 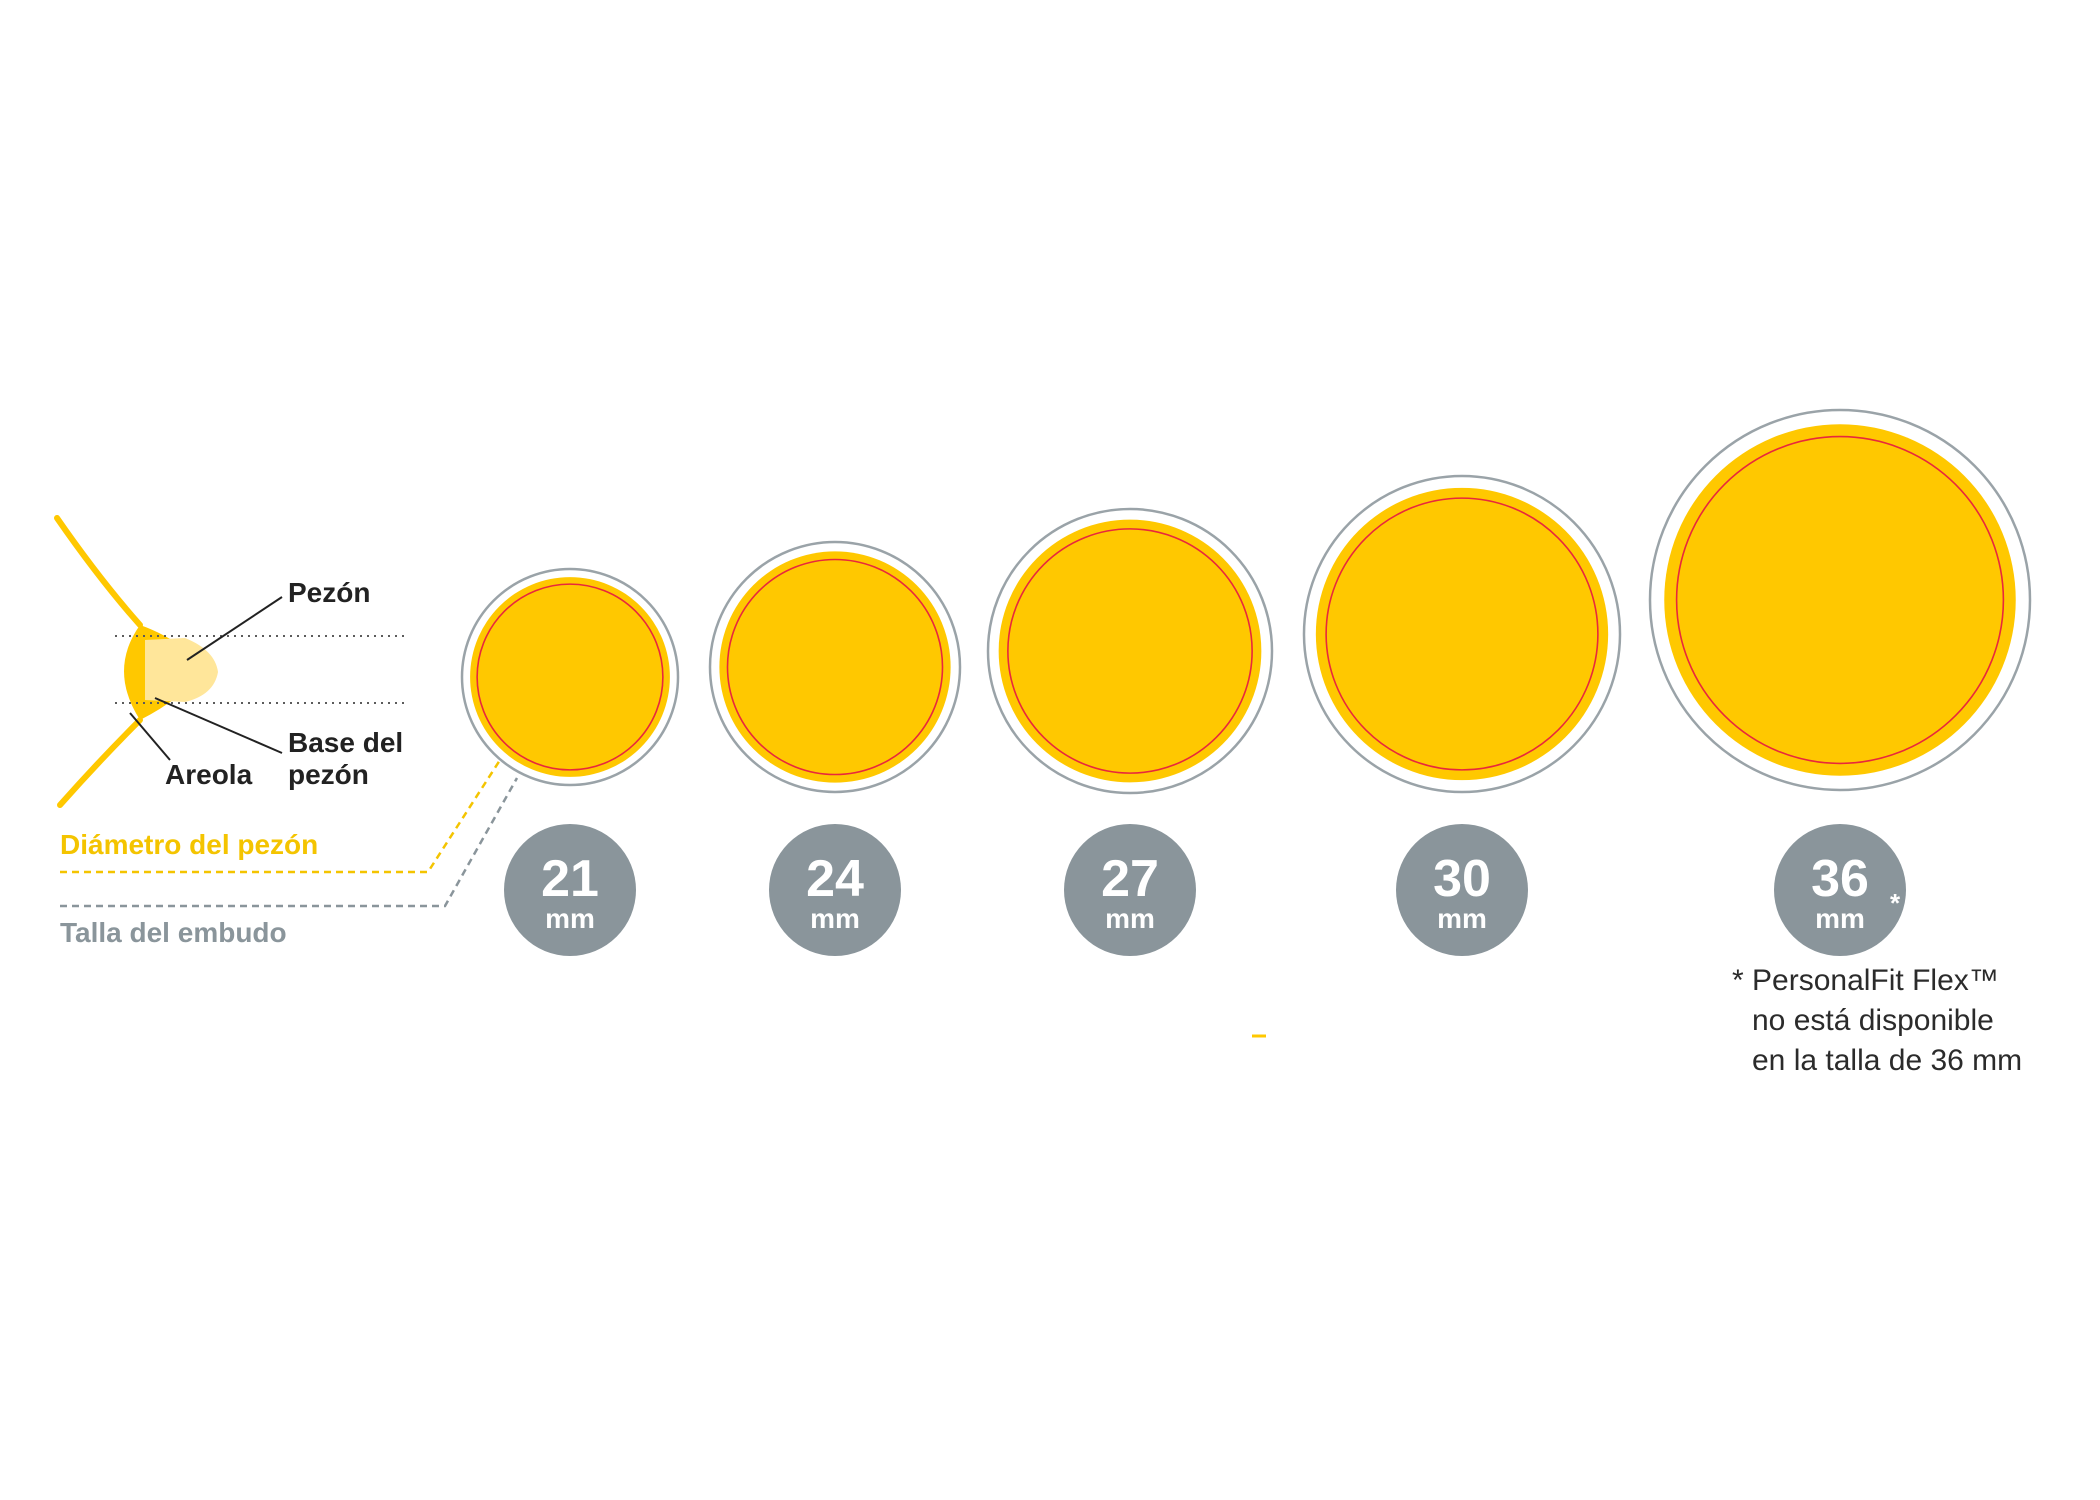 I want to click on size-unit-36: mm, so click(x=1840, y=918).